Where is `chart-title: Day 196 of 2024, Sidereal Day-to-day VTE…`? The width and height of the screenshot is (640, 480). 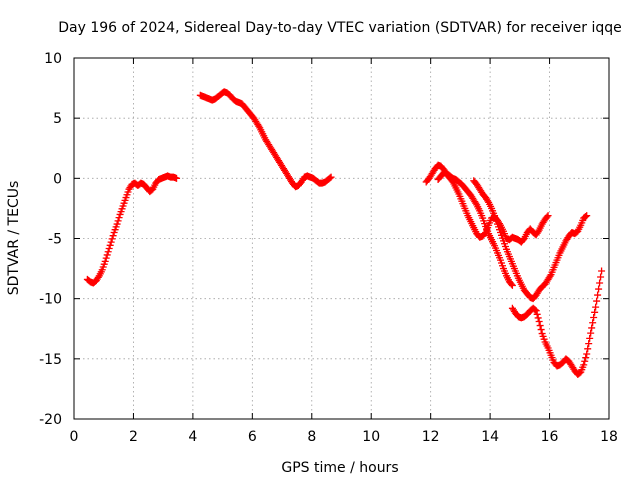 chart-title: Day 196 of 2024, Sidereal Day-to-day VTE… is located at coordinates (340, 28).